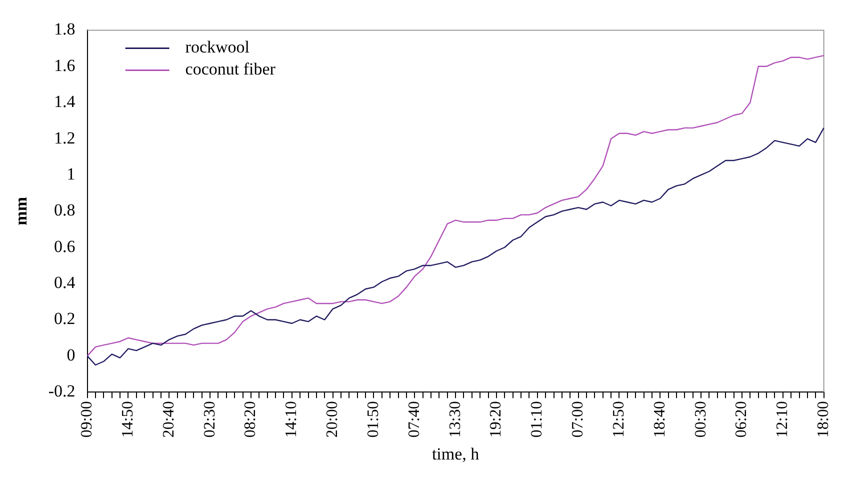 Image resolution: width=854 pixels, height=477 pixels. What do you see at coordinates (455, 419) in the screenshot?
I see `x-tick-label: 13:30` at bounding box center [455, 419].